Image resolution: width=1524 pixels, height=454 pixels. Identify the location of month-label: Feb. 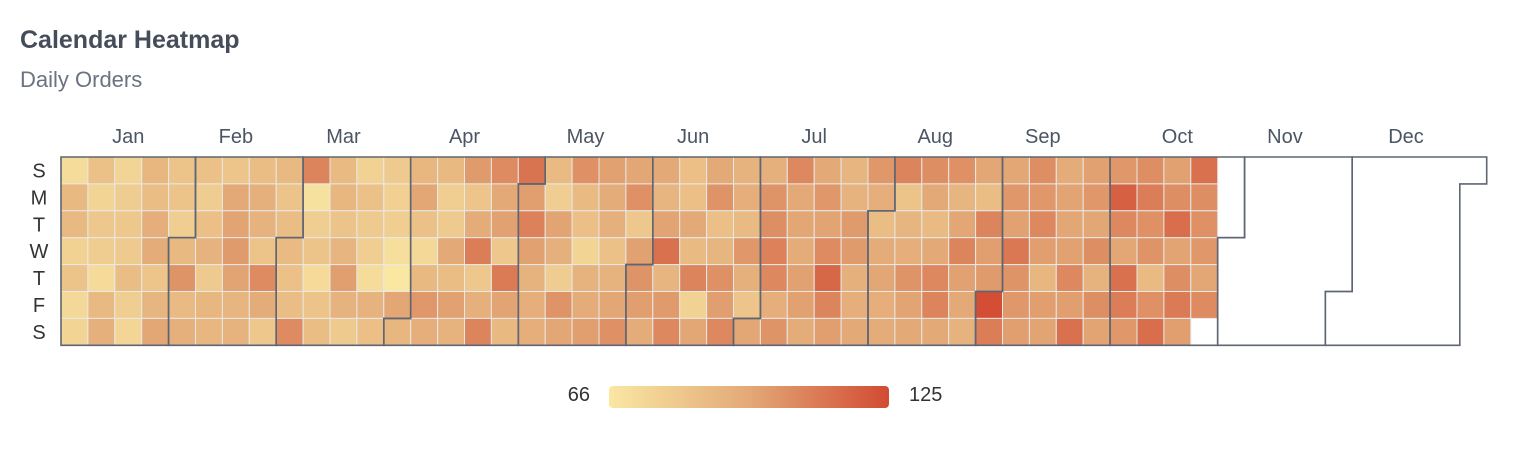
(236, 137).